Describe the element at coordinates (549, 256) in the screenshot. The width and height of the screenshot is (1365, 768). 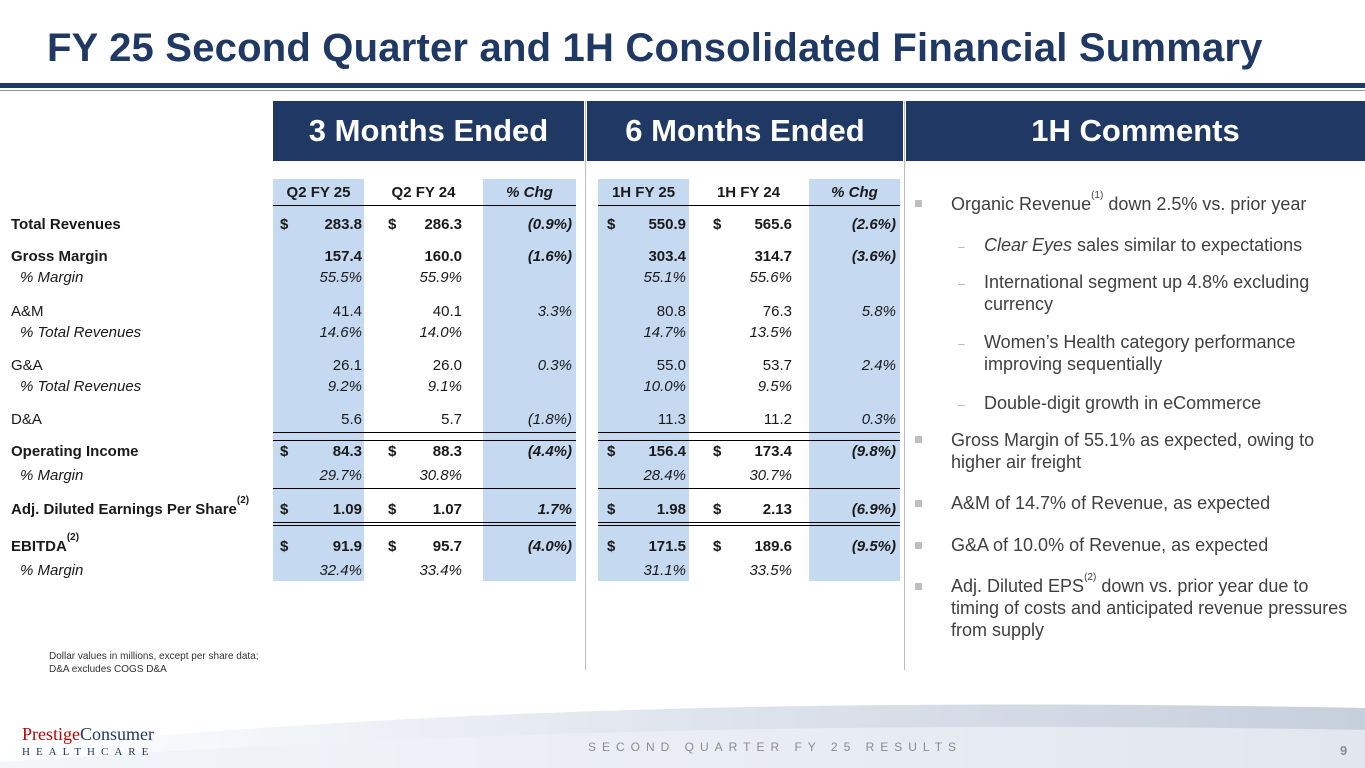
I see `table-cell: (1.6%)` at that location.